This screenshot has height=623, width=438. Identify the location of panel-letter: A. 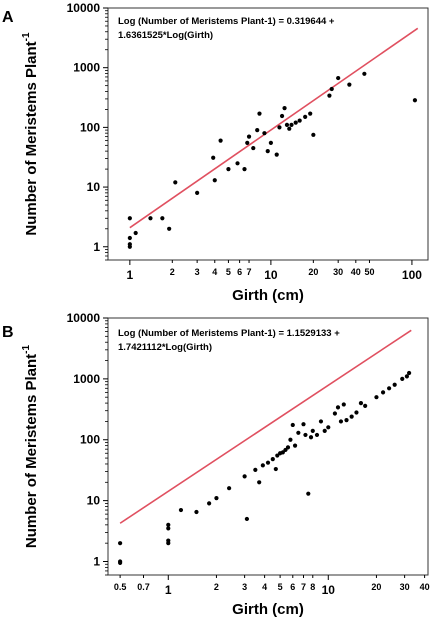
(8, 17).